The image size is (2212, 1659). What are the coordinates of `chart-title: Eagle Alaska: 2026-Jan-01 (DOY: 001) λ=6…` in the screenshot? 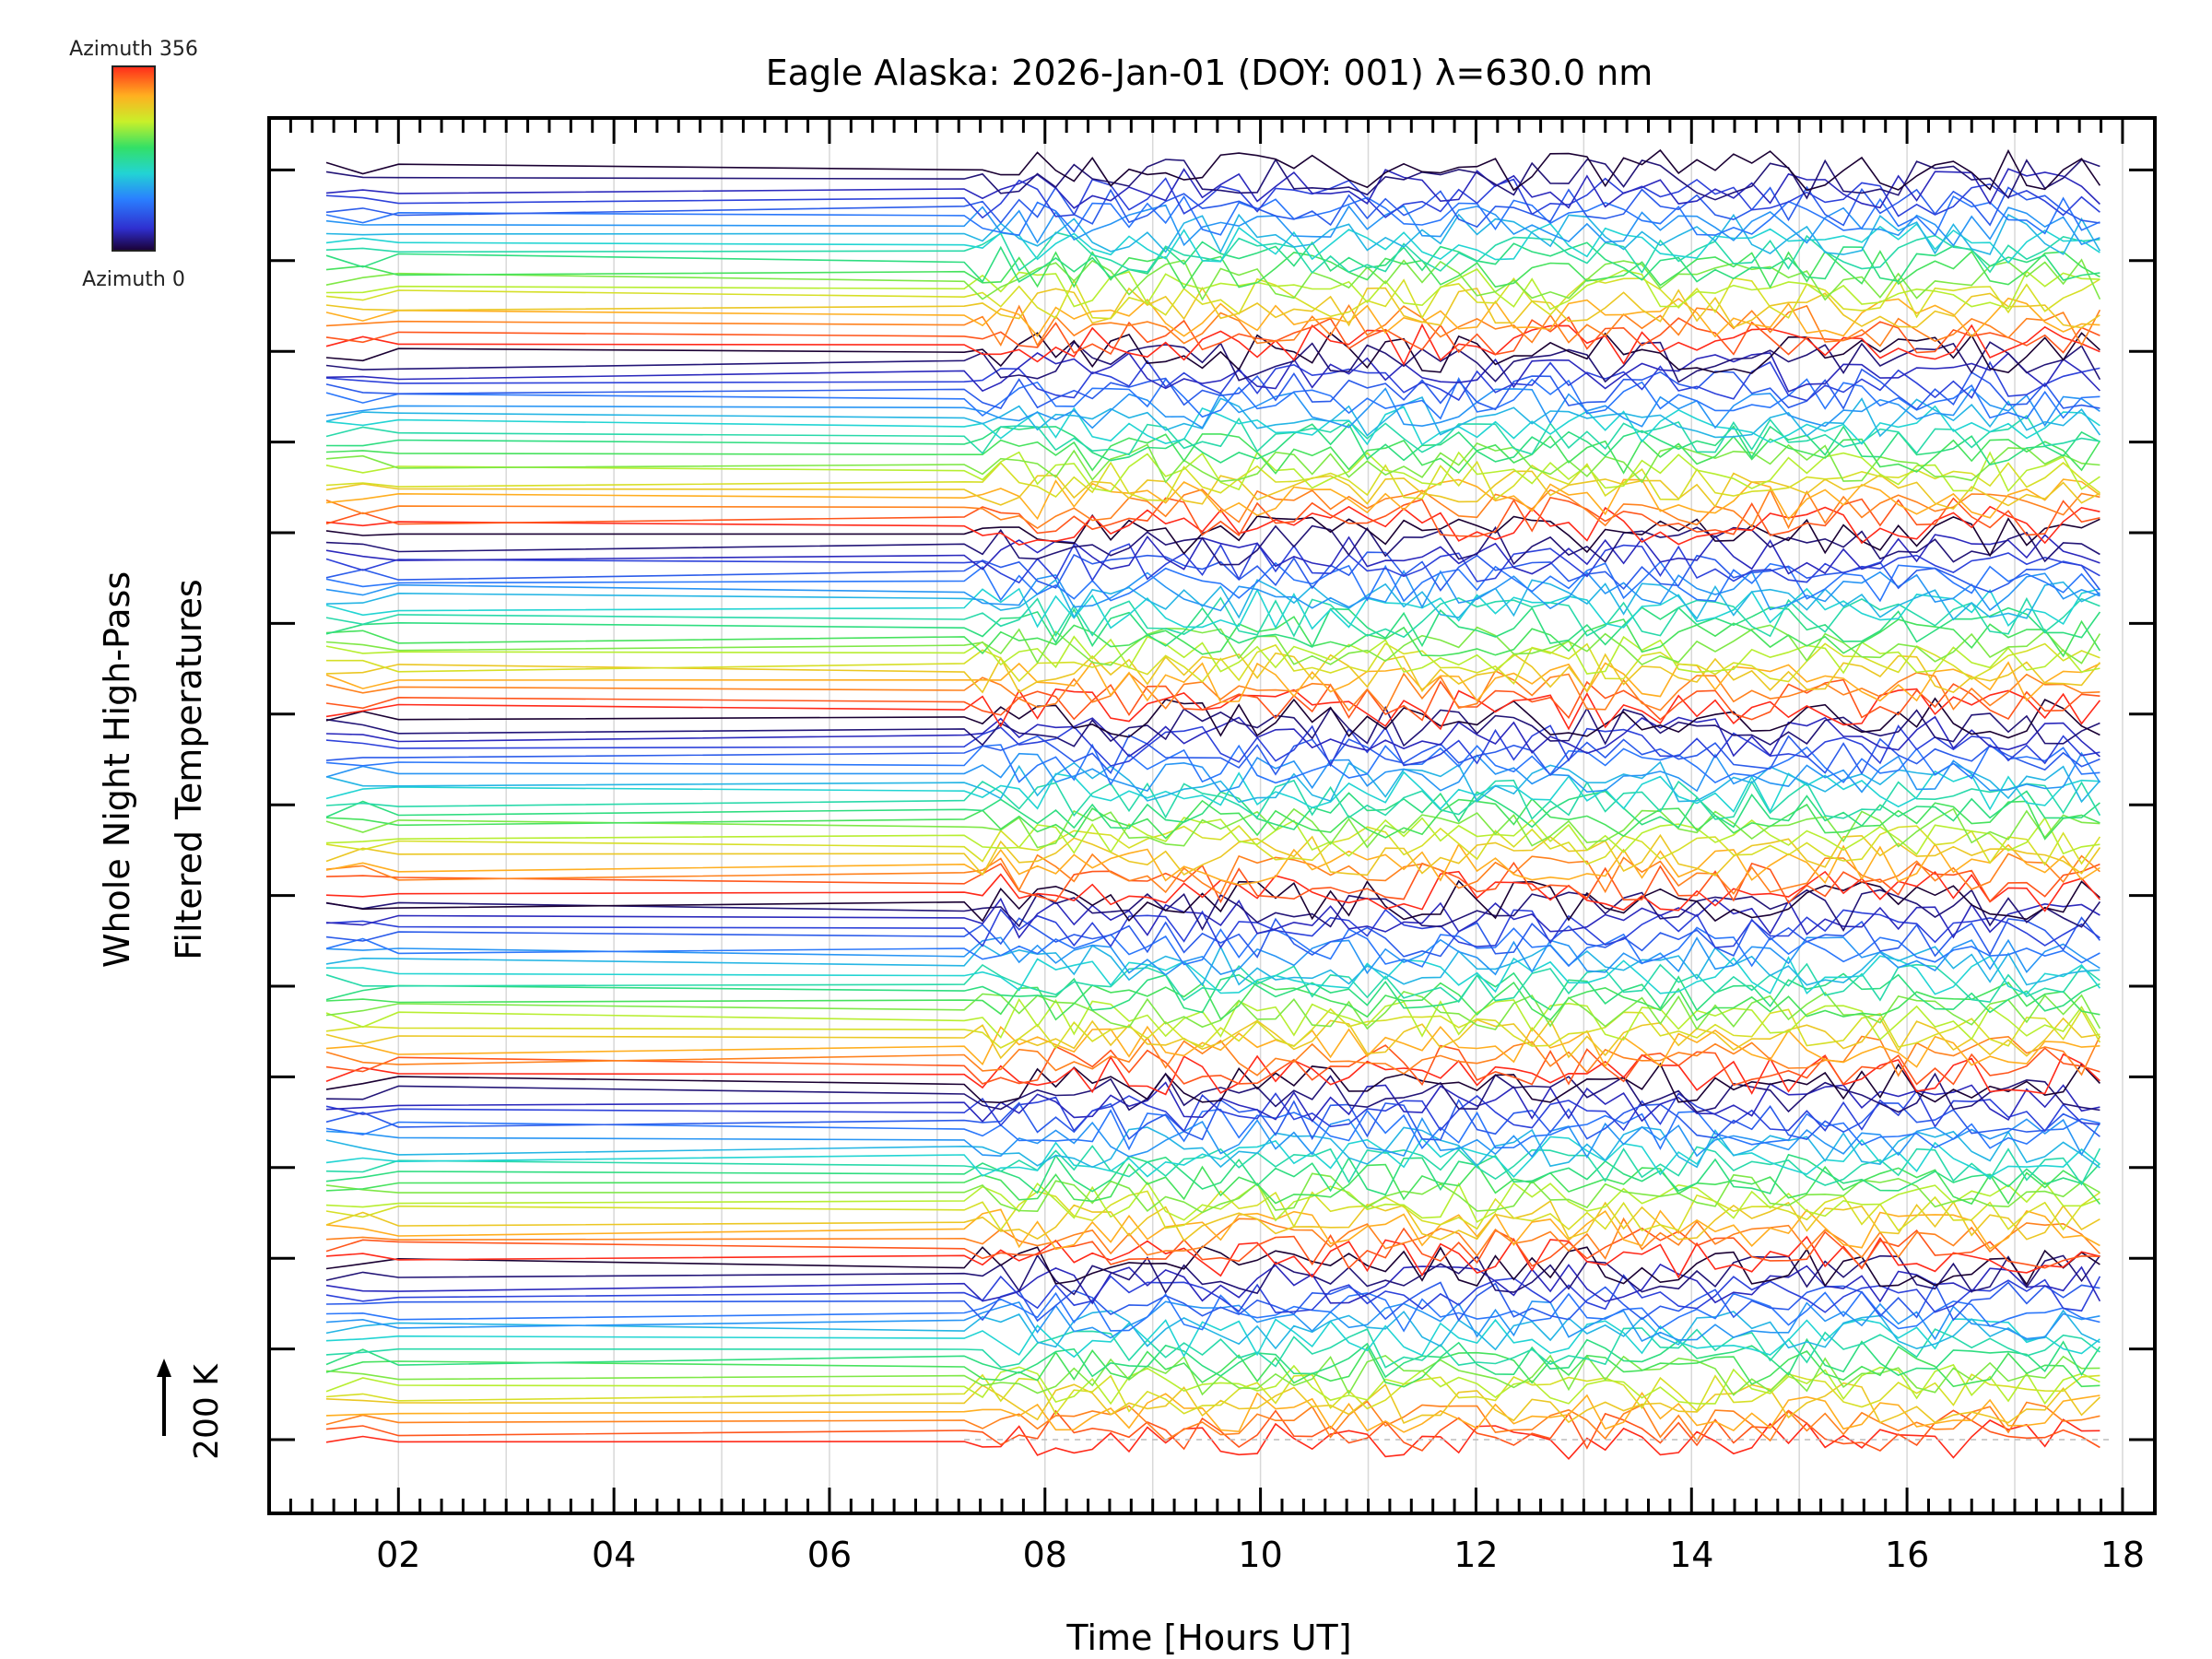 It's located at (1209, 73).